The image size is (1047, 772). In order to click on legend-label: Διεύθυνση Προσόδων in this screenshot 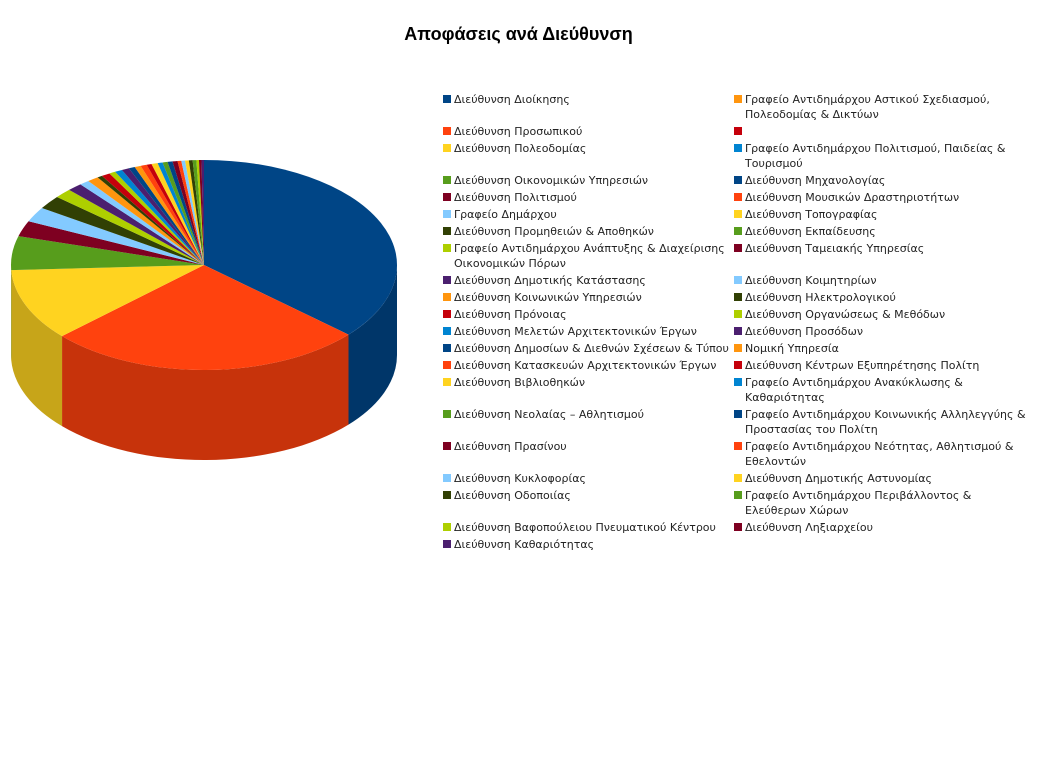, I will do `click(804, 331)`.